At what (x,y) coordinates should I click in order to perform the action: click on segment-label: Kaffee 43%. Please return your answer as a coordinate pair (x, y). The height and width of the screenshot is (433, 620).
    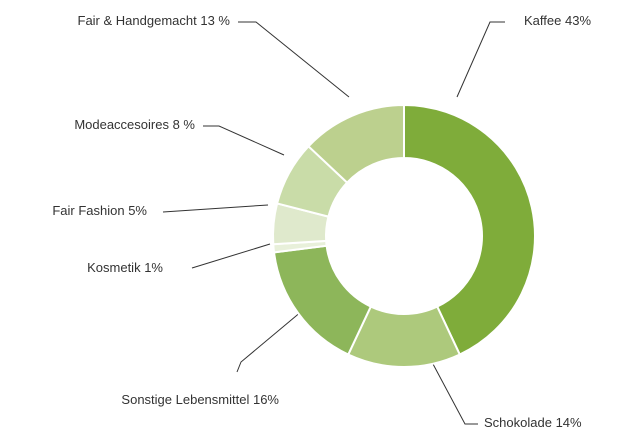
    Looking at the image, I should click on (557, 20).